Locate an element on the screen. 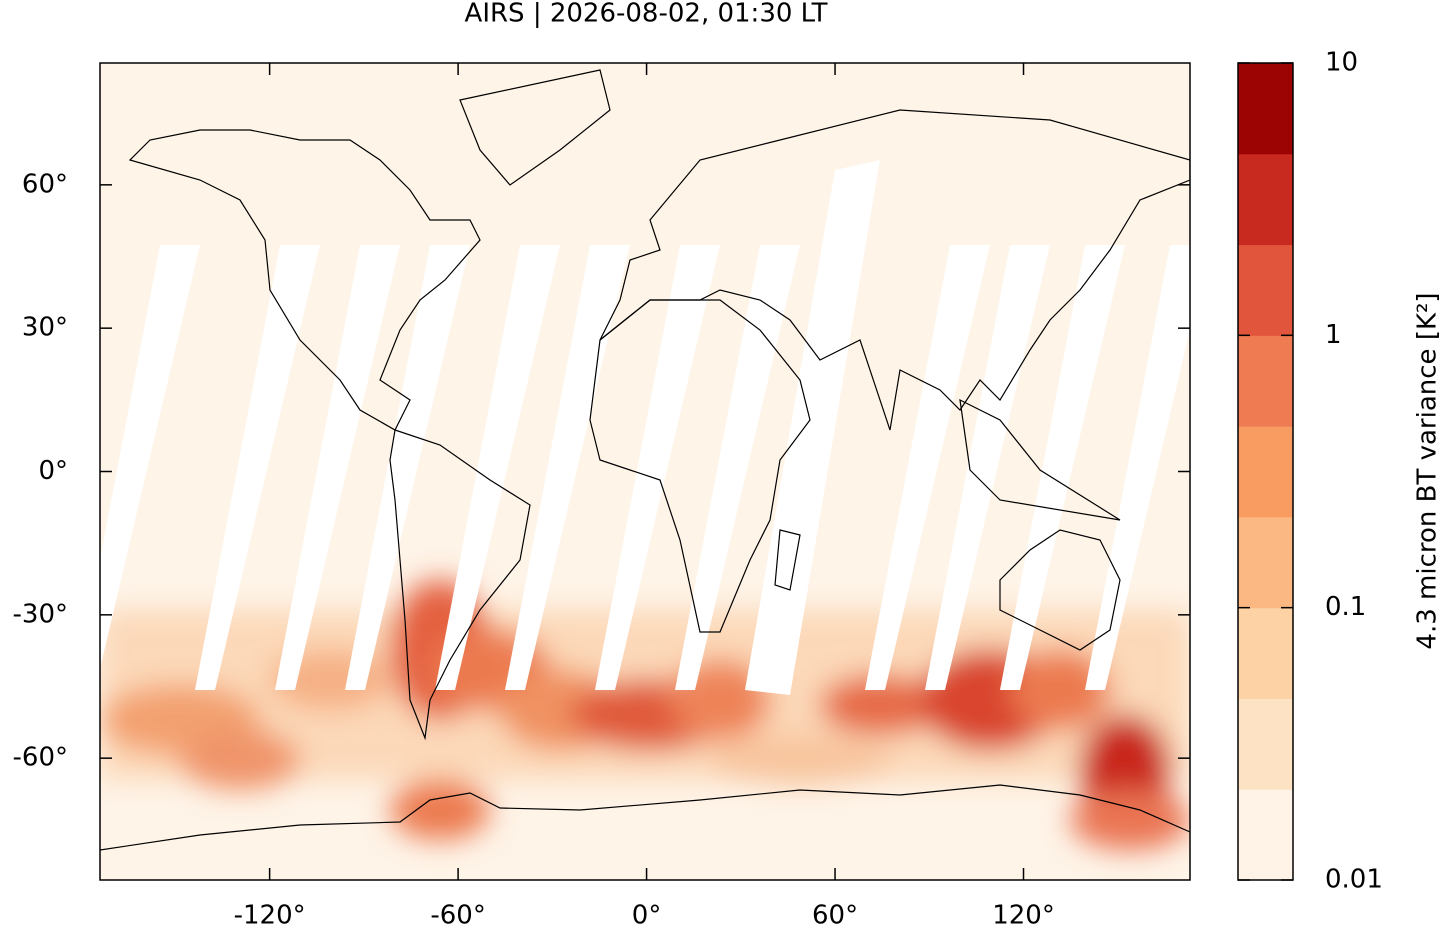  y-tick-label: -60° is located at coordinates (40, 758).